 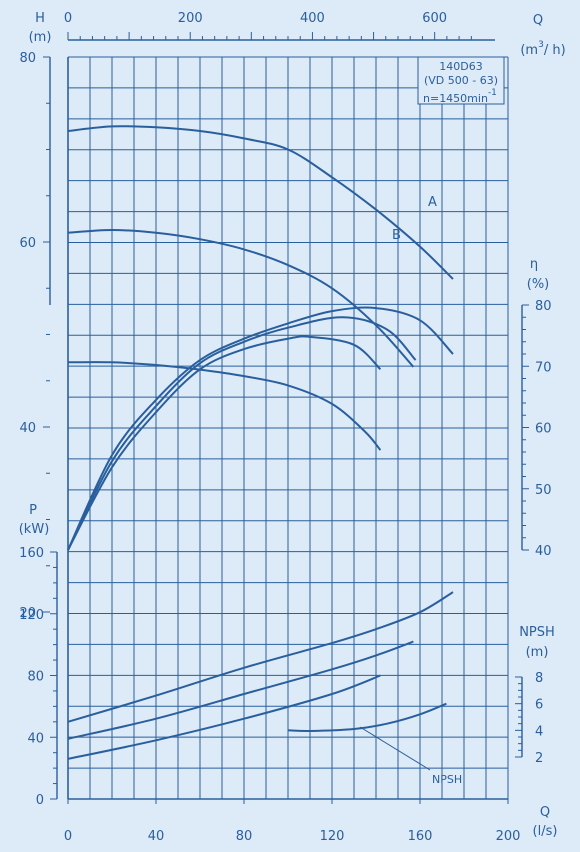 I want to click on head-curve-a, so click(x=241, y=298).